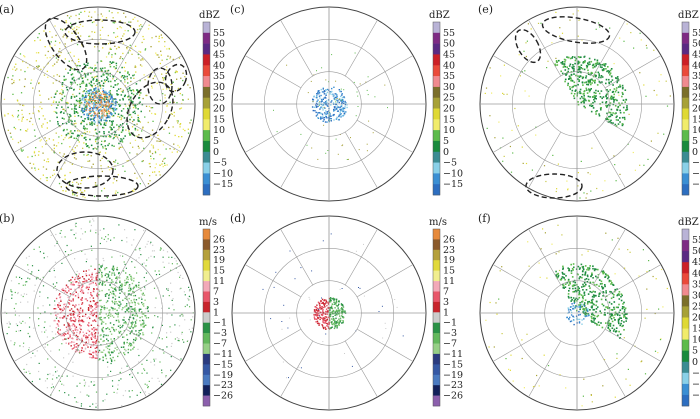  Describe the element at coordinates (446, 292) in the screenshot. I see `colorbar-tick-label: 7` at that location.